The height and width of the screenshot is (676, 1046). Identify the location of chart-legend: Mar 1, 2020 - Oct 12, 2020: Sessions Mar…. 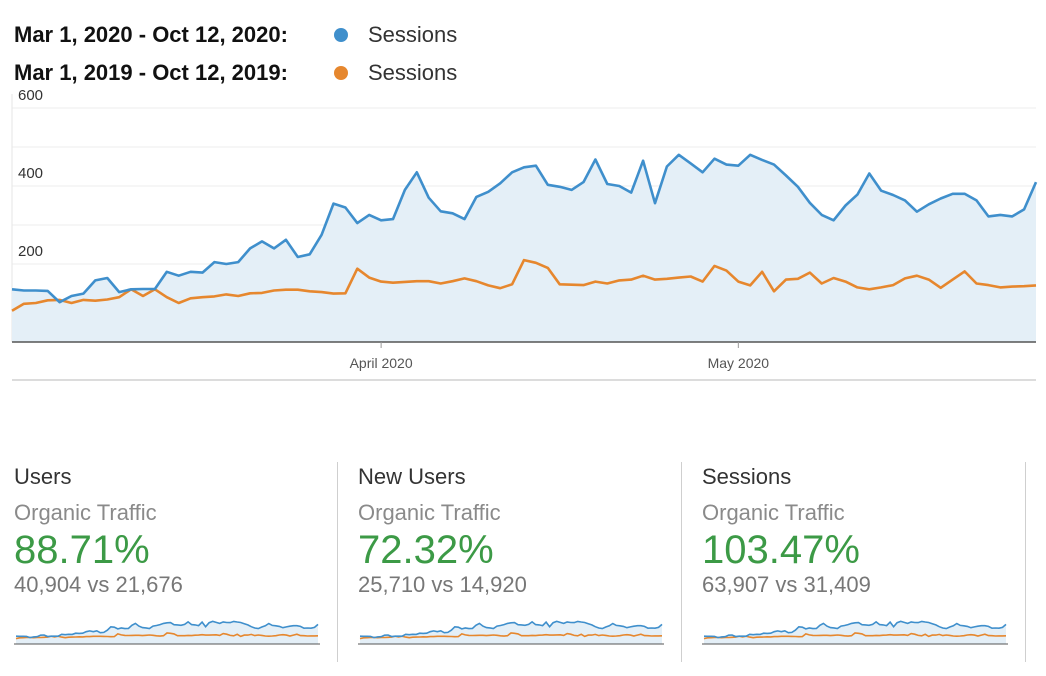
(235, 54).